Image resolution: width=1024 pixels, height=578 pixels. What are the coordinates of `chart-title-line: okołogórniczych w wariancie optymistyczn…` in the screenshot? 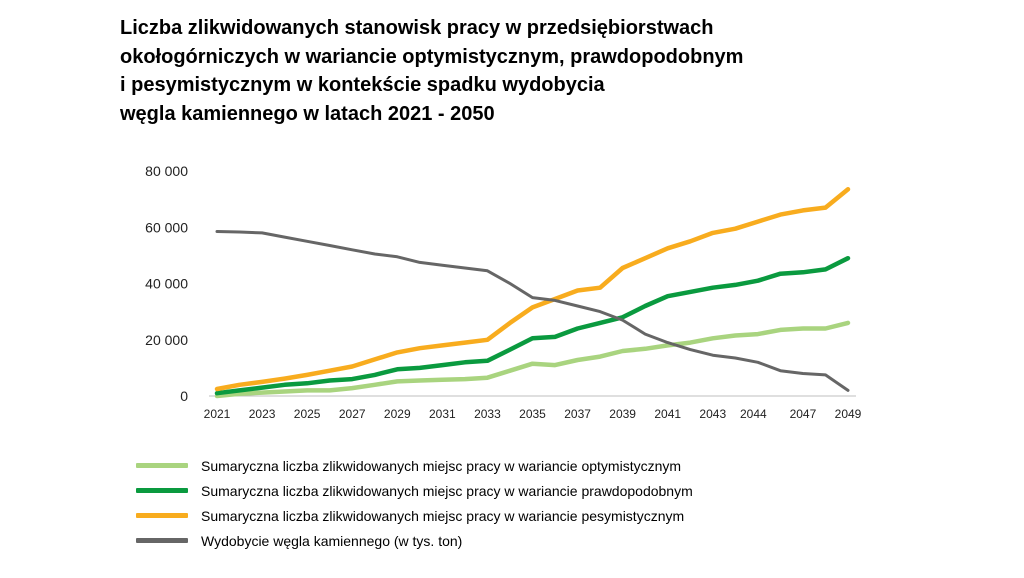 It's located at (432, 56).